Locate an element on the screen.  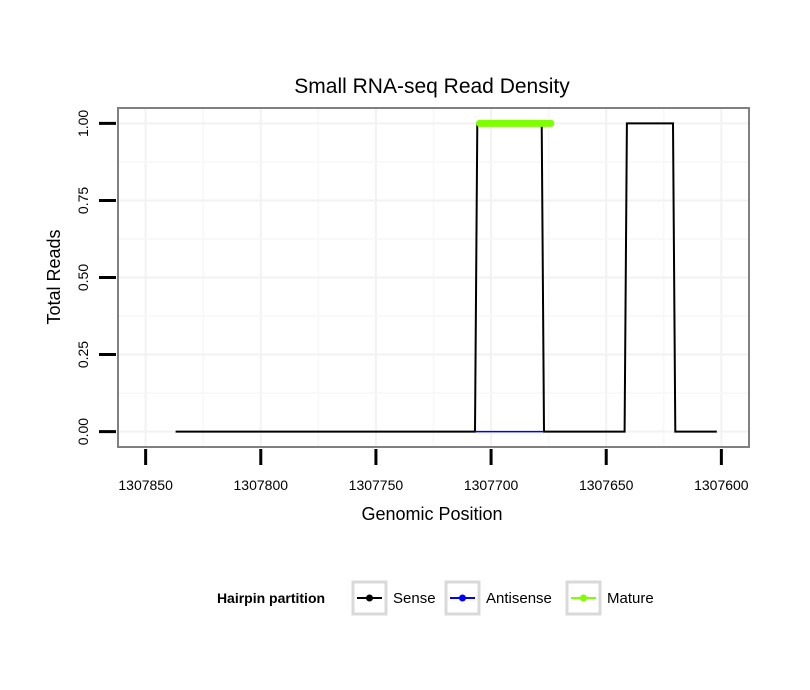
x-tick-label: 1307700 is located at coordinates (491, 485).